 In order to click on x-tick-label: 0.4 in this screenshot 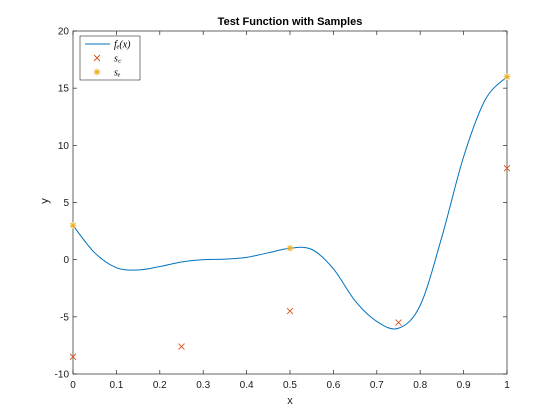, I will do `click(247, 385)`.